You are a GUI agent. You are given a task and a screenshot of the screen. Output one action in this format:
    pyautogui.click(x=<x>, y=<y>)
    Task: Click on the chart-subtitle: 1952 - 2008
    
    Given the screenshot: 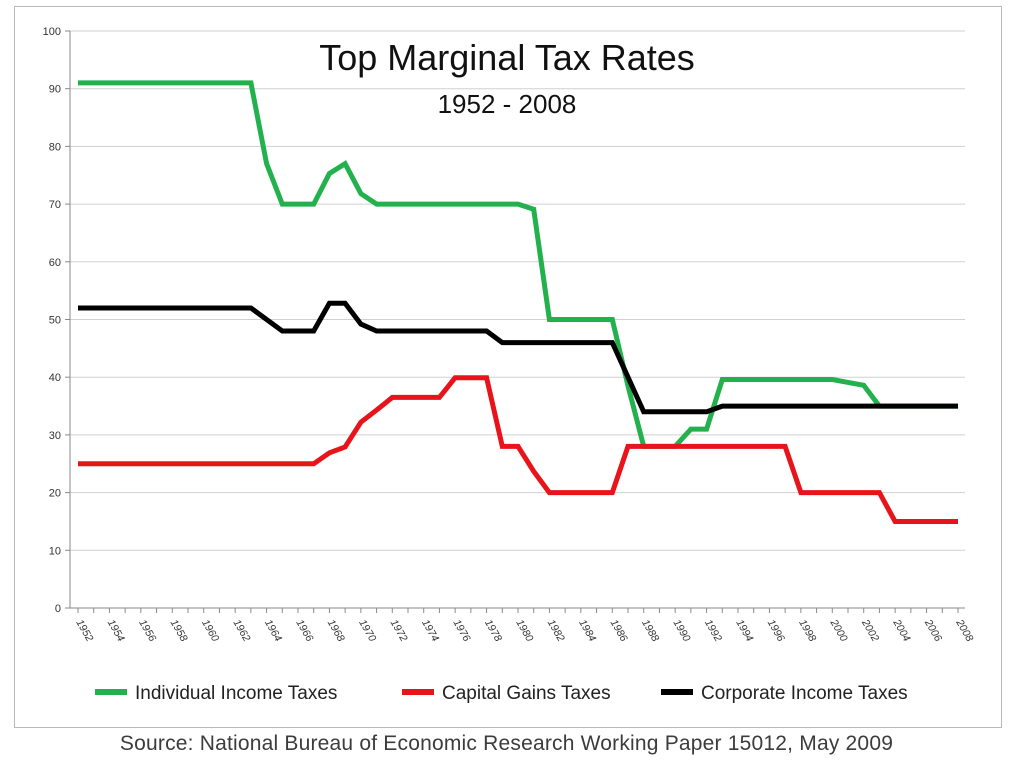 What is the action you would take?
    pyautogui.click(x=507, y=104)
    